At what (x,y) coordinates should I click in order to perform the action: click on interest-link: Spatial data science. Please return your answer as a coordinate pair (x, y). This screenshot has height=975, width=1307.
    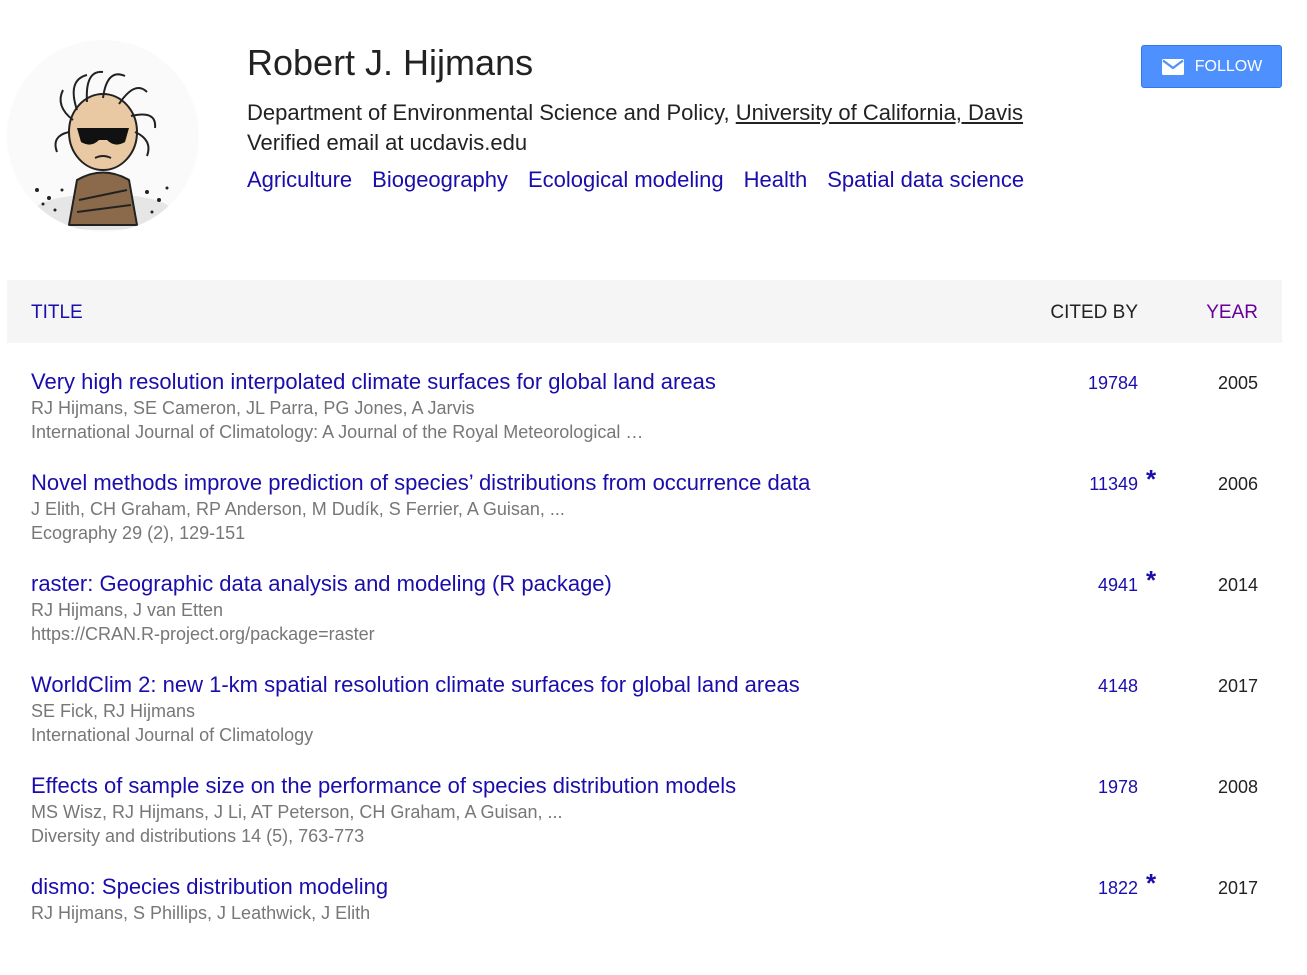
    Looking at the image, I should click on (926, 179).